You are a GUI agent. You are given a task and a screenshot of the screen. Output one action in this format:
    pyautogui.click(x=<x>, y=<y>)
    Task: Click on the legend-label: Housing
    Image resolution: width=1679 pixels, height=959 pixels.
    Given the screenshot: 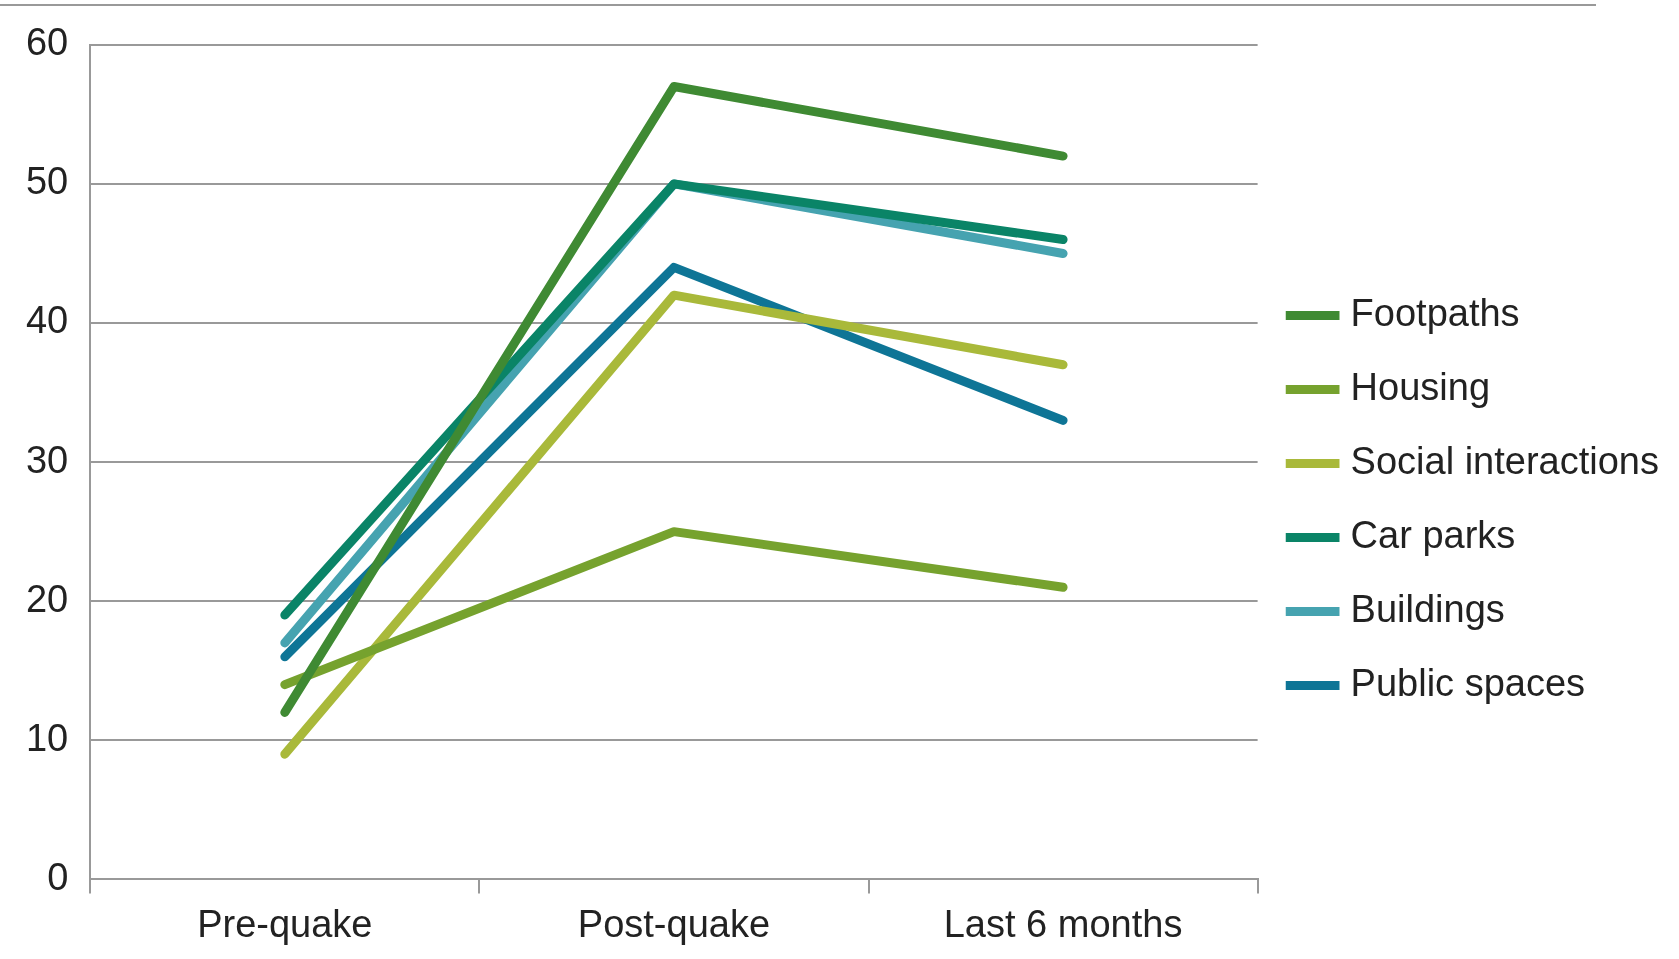 What is the action you would take?
    pyautogui.click(x=1420, y=386)
    